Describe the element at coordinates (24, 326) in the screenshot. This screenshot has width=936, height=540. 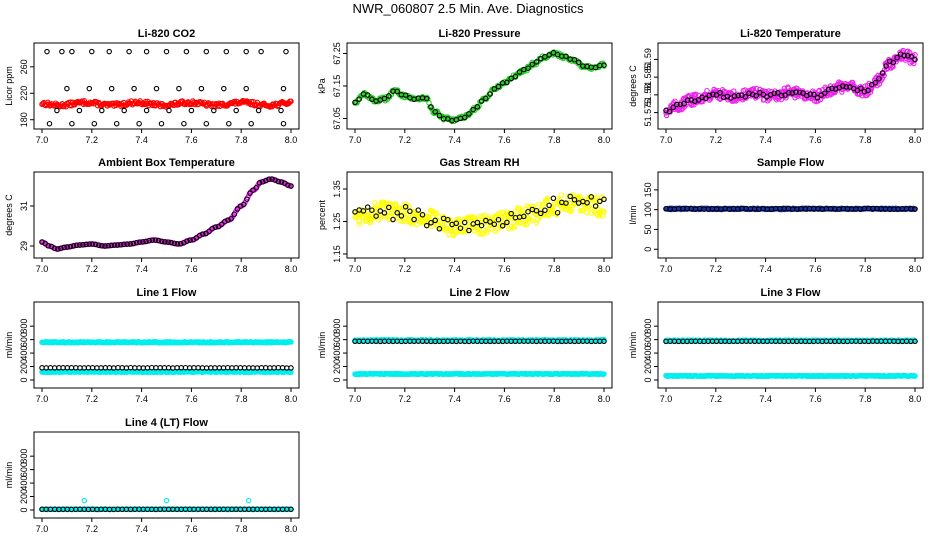
I see `y-tick-label: 800` at that location.